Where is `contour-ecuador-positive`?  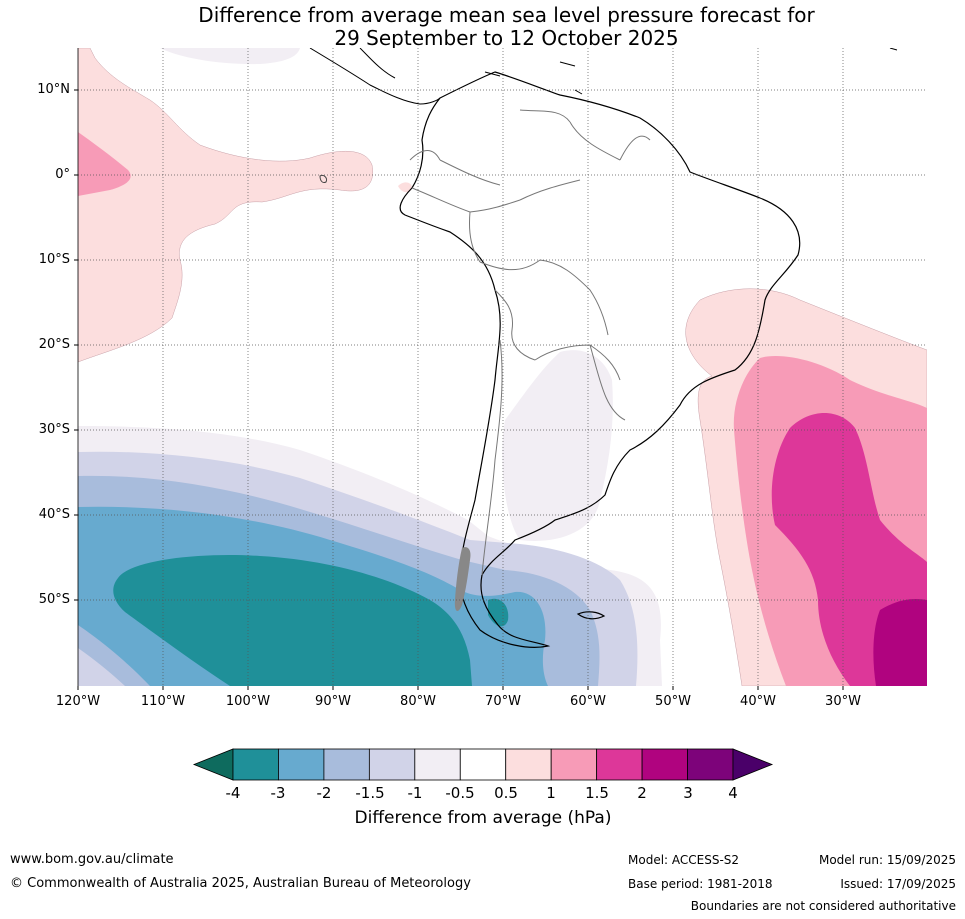
contour-ecuador-positive is located at coordinates (405, 187).